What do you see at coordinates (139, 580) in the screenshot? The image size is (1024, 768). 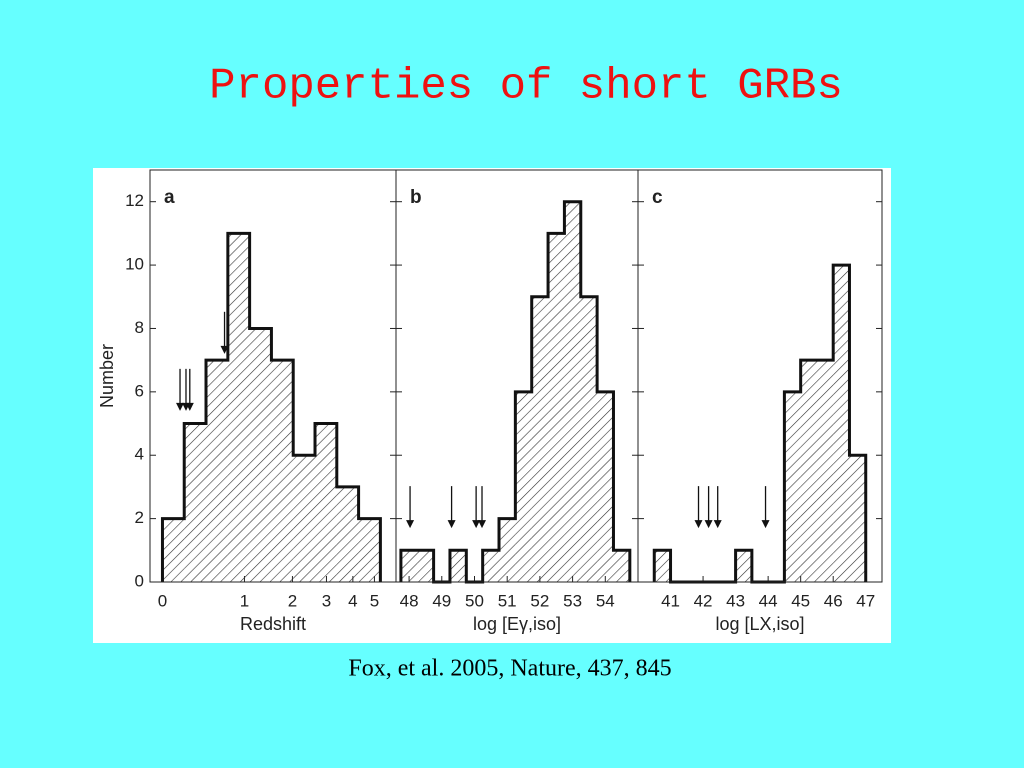 I see `y-tick-label: 0` at bounding box center [139, 580].